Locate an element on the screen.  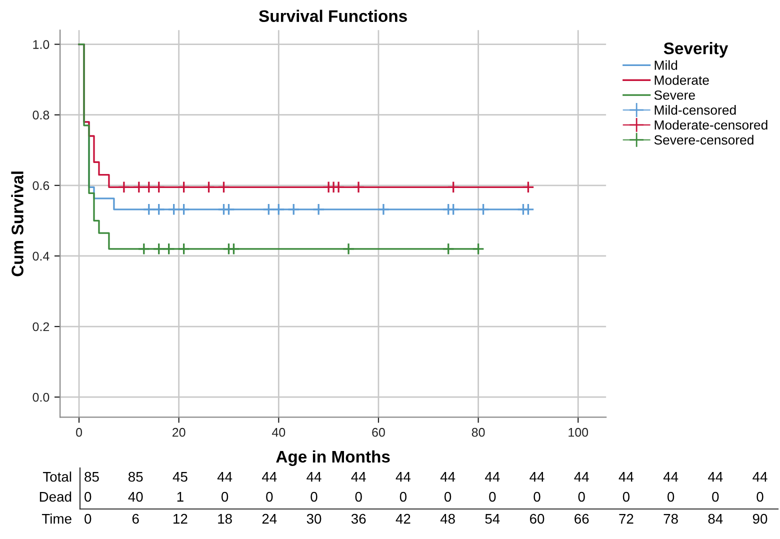
text: 42 is located at coordinates (403, 519).